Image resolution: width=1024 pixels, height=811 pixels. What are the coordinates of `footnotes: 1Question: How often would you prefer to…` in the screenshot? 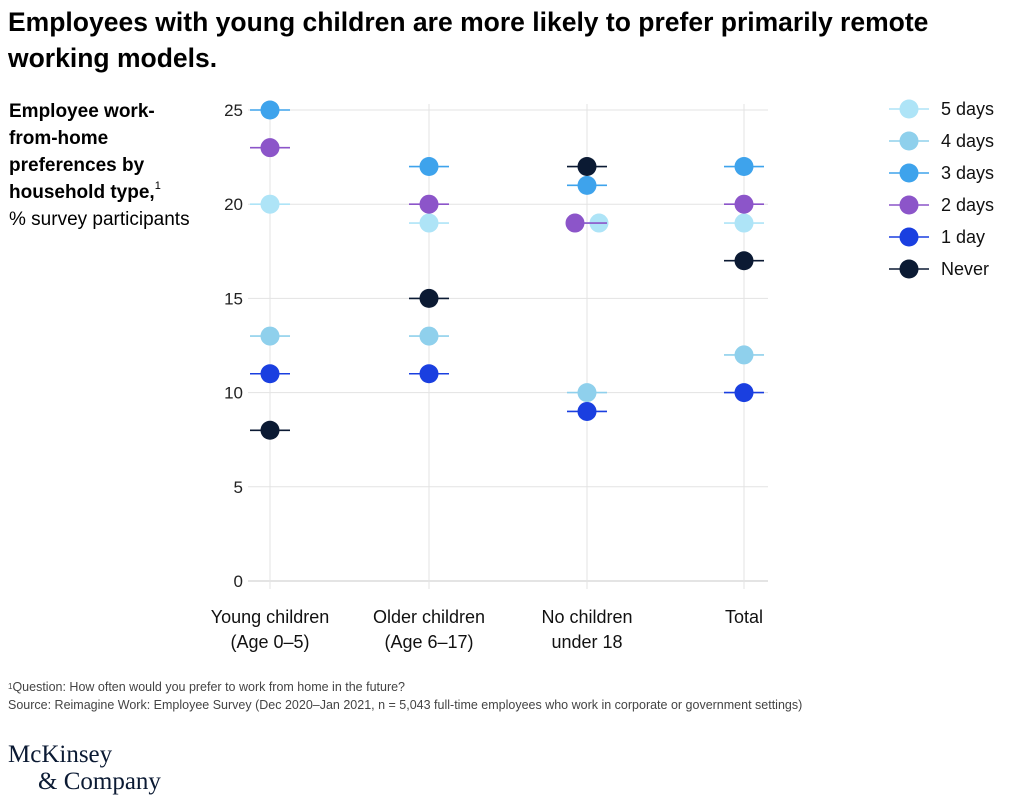 It's located at (405, 696).